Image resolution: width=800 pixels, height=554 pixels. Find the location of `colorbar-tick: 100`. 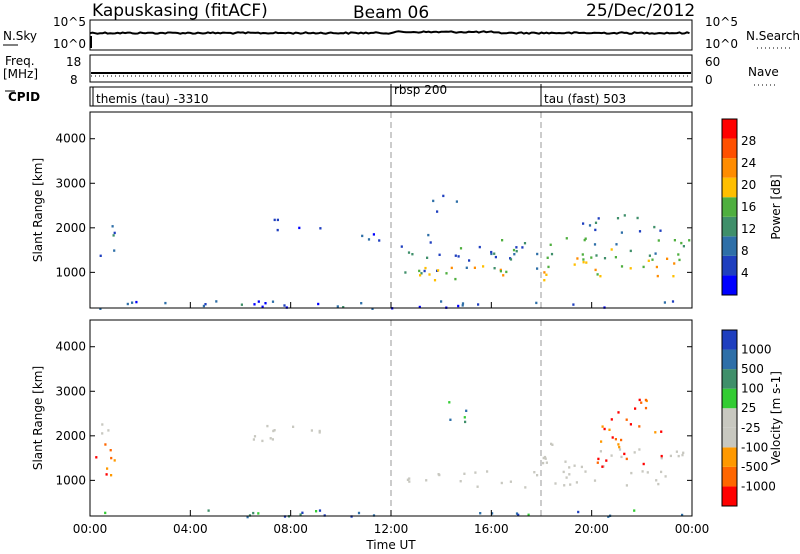

colorbar-tick: 100 is located at coordinates (752, 389).